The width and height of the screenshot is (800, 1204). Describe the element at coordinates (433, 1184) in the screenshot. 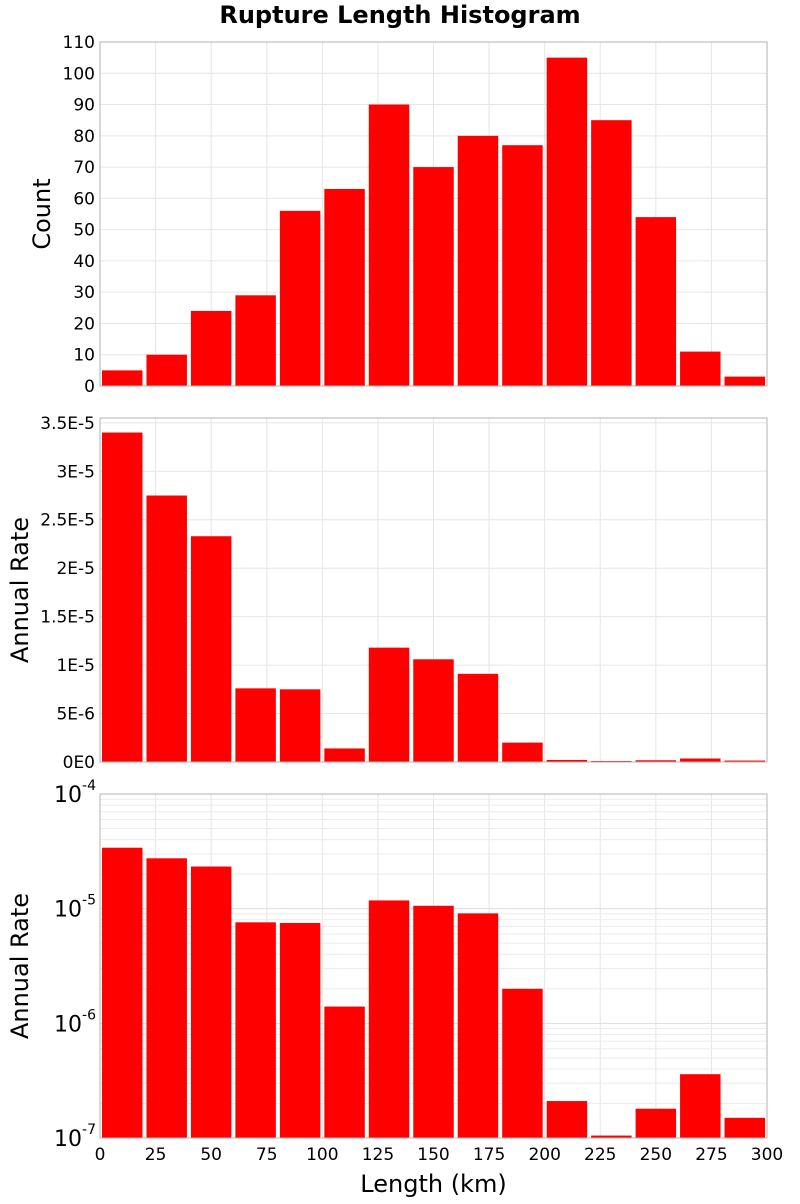

I see `x-axis-label: Length (km)` at that location.